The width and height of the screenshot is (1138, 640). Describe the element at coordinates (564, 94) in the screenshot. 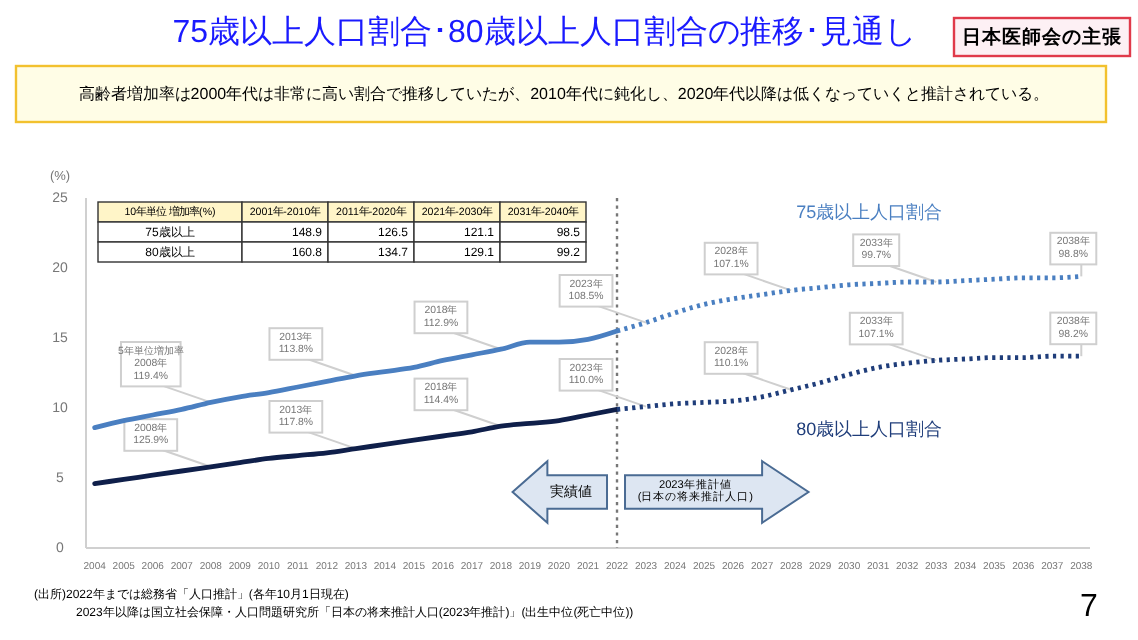

I see `chart-subtitle: 高齢者増加率は2000年代は非常に高い割合で推移していたが、2010年代に鈍化し、2020年代以降は低くなっていくと推計されている。` at that location.